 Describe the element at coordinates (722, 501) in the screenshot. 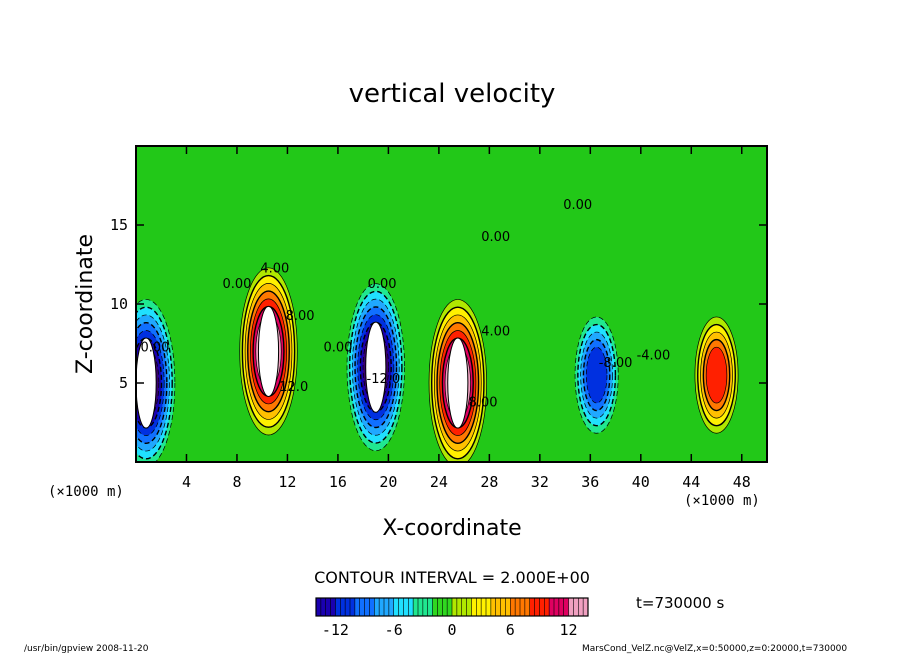

I see `x-unit-label-right: (×1000 m)` at that location.